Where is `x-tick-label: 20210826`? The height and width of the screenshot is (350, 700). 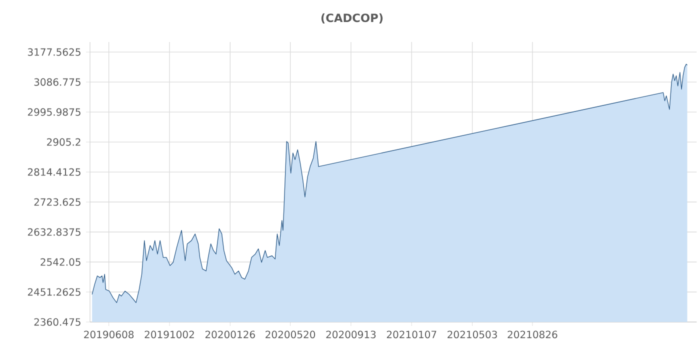 x-tick-label: 20210826 is located at coordinates (533, 334).